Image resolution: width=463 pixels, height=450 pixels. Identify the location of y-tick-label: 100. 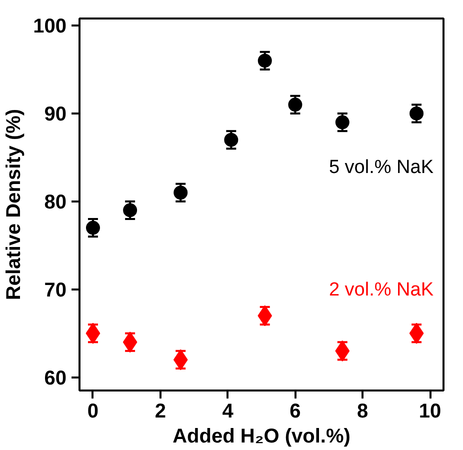
(50, 27).